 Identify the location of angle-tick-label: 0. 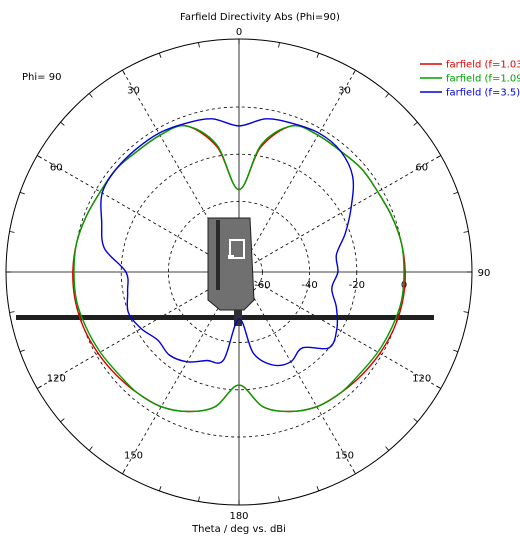
(239, 32).